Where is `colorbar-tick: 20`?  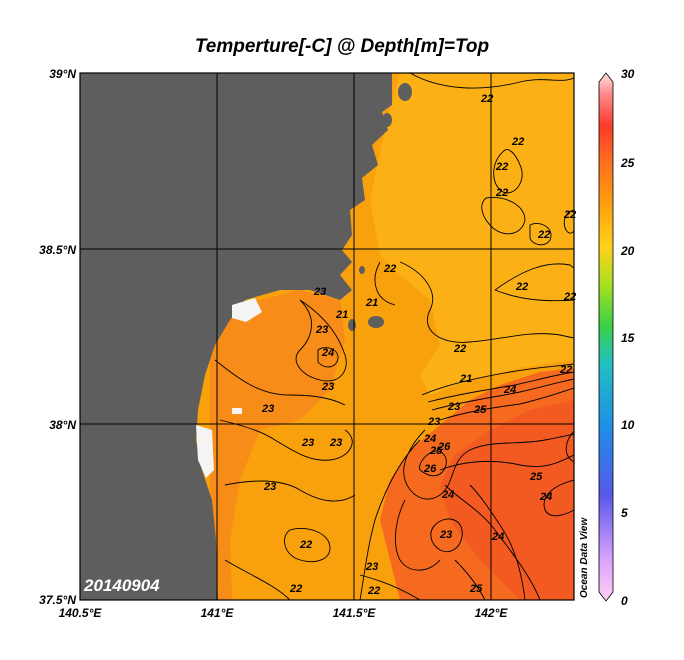 colorbar-tick: 20 is located at coordinates (627, 251).